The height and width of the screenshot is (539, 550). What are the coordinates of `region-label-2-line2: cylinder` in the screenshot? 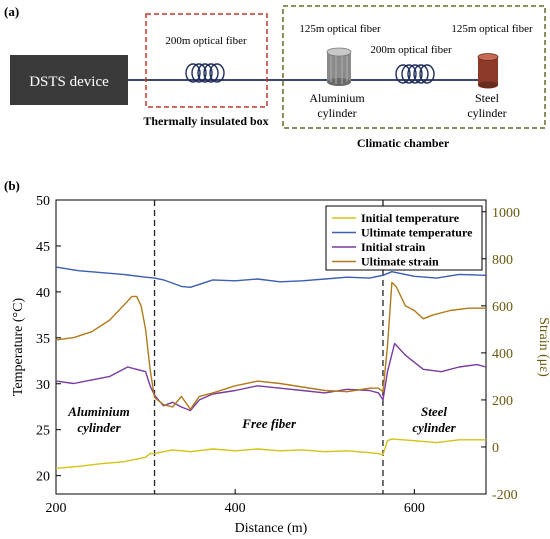 It's located at (434, 427).